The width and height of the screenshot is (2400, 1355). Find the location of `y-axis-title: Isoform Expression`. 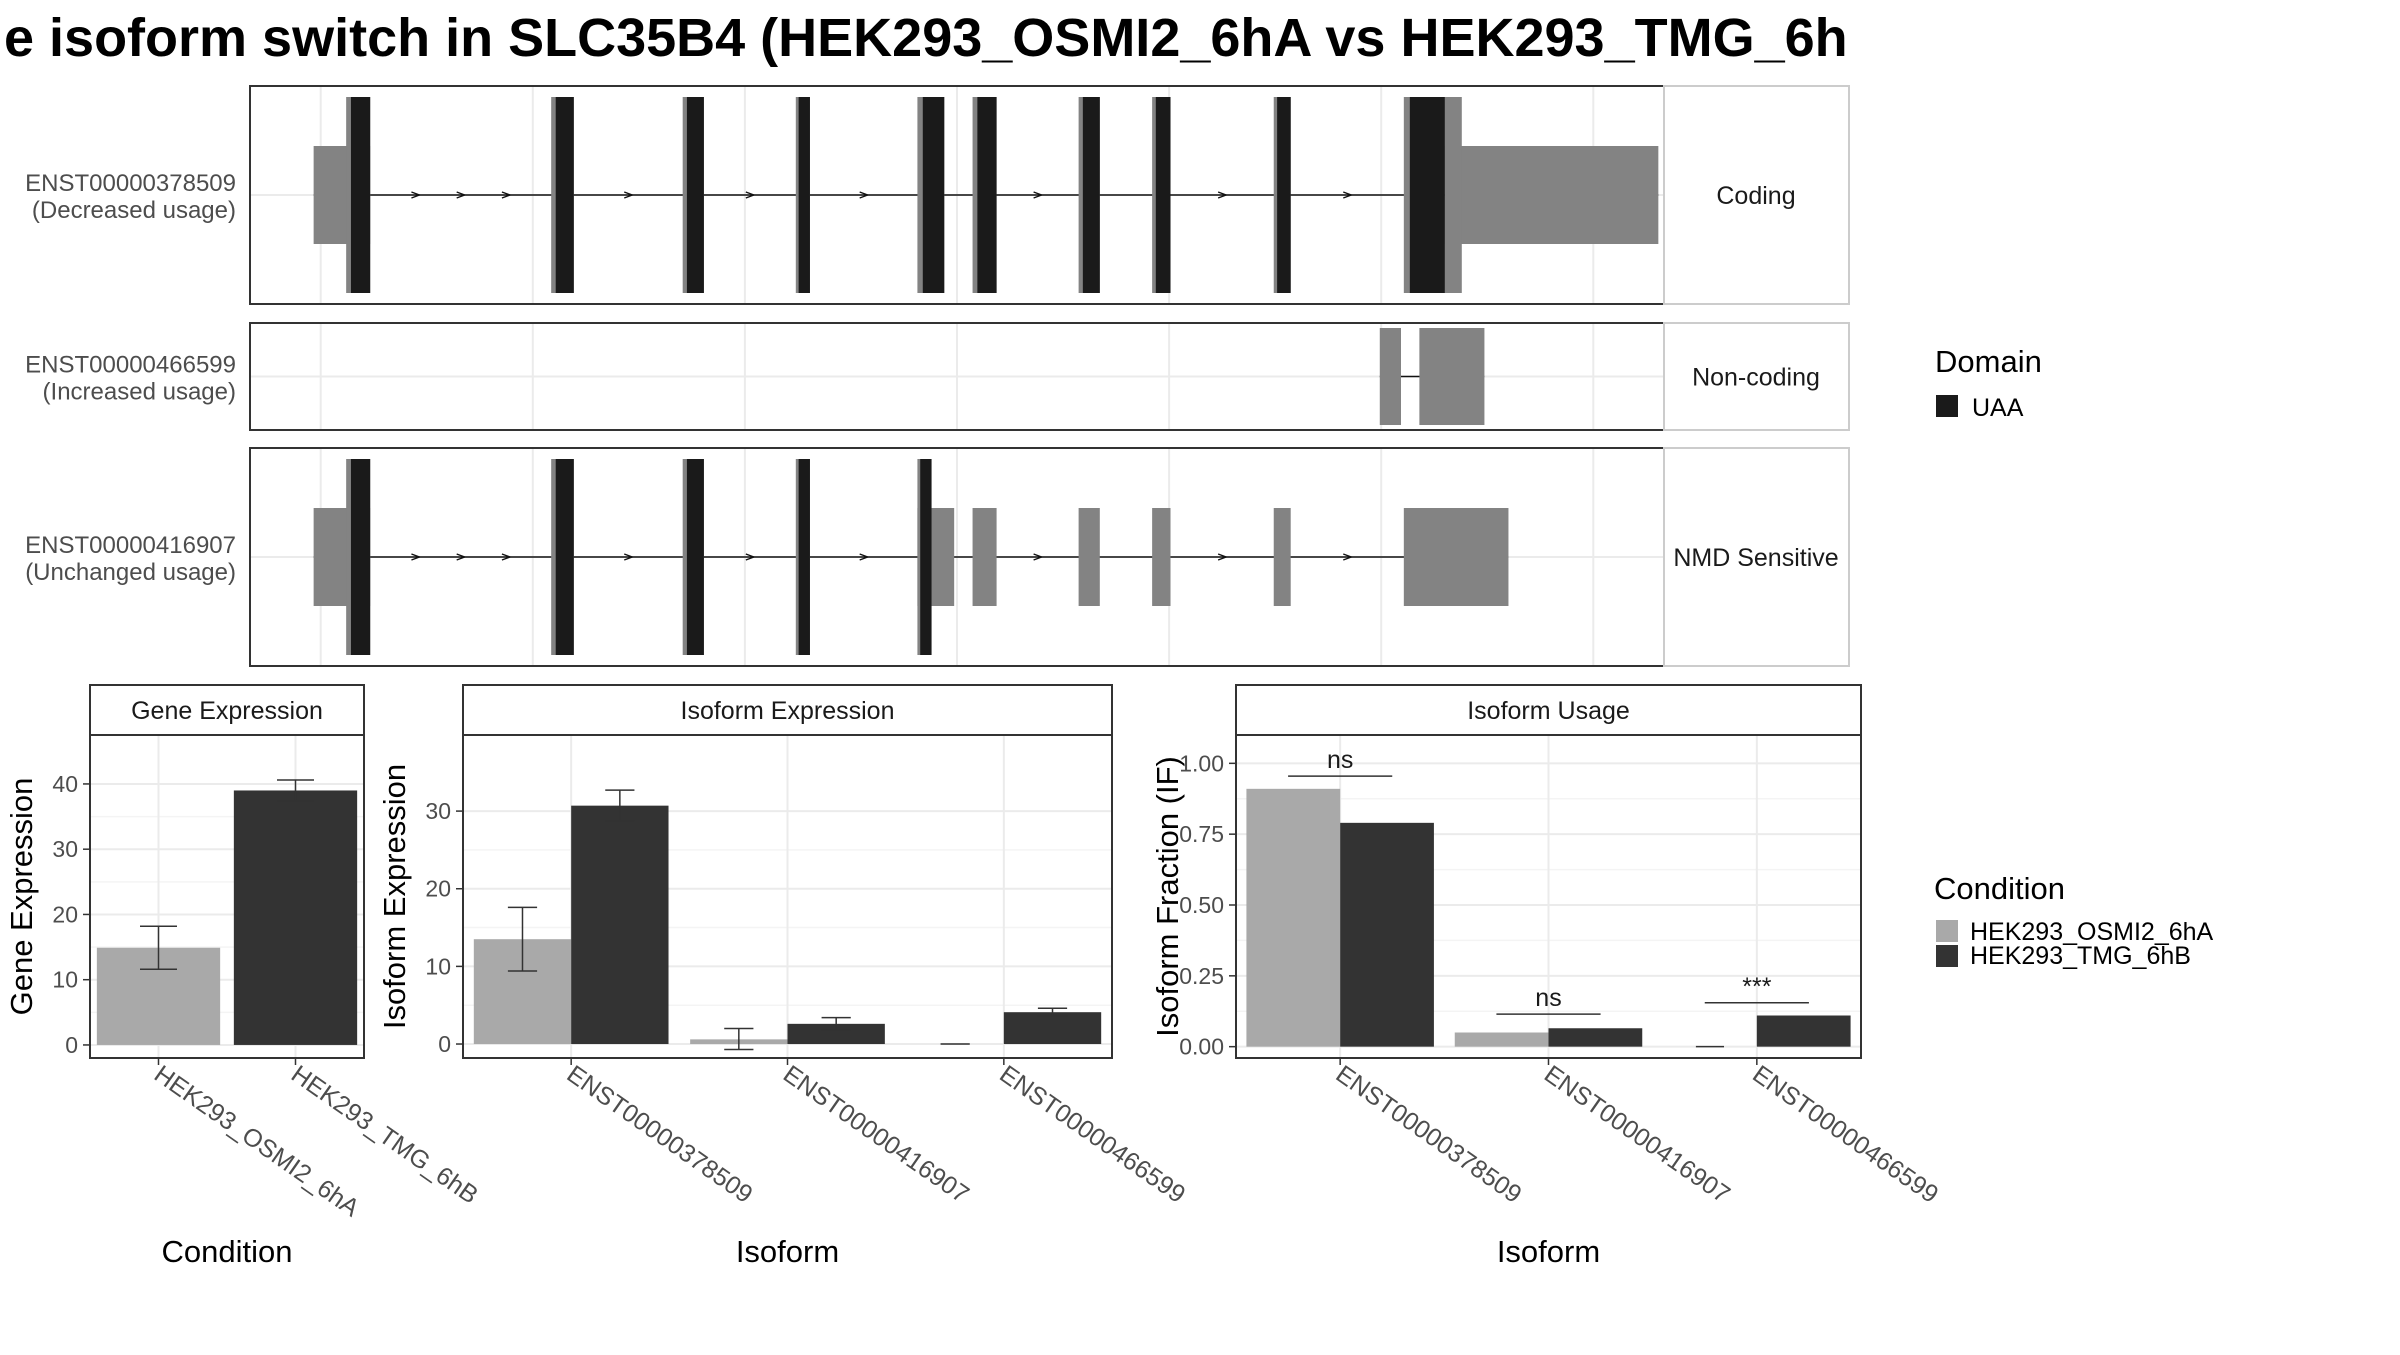

y-axis-title: Isoform Expression is located at coordinates (394, 896).